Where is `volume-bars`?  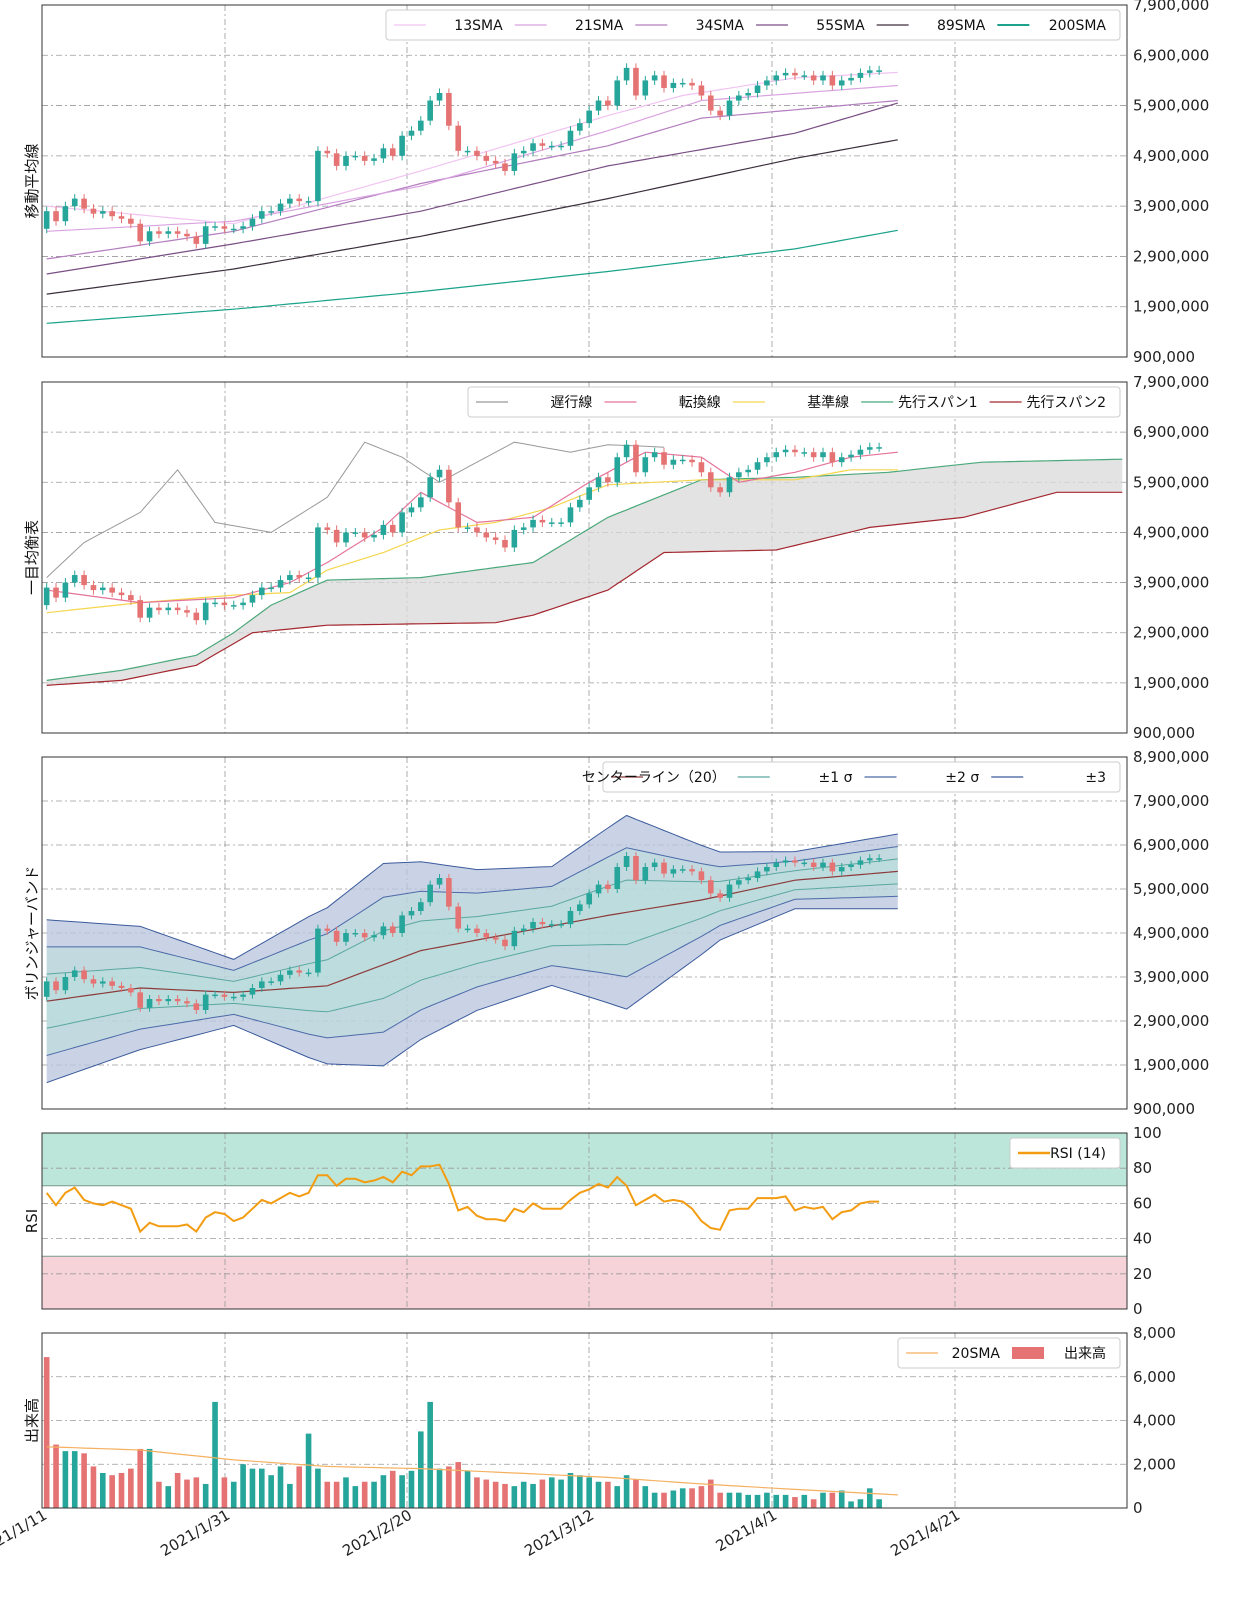 volume-bars is located at coordinates (462, 1432).